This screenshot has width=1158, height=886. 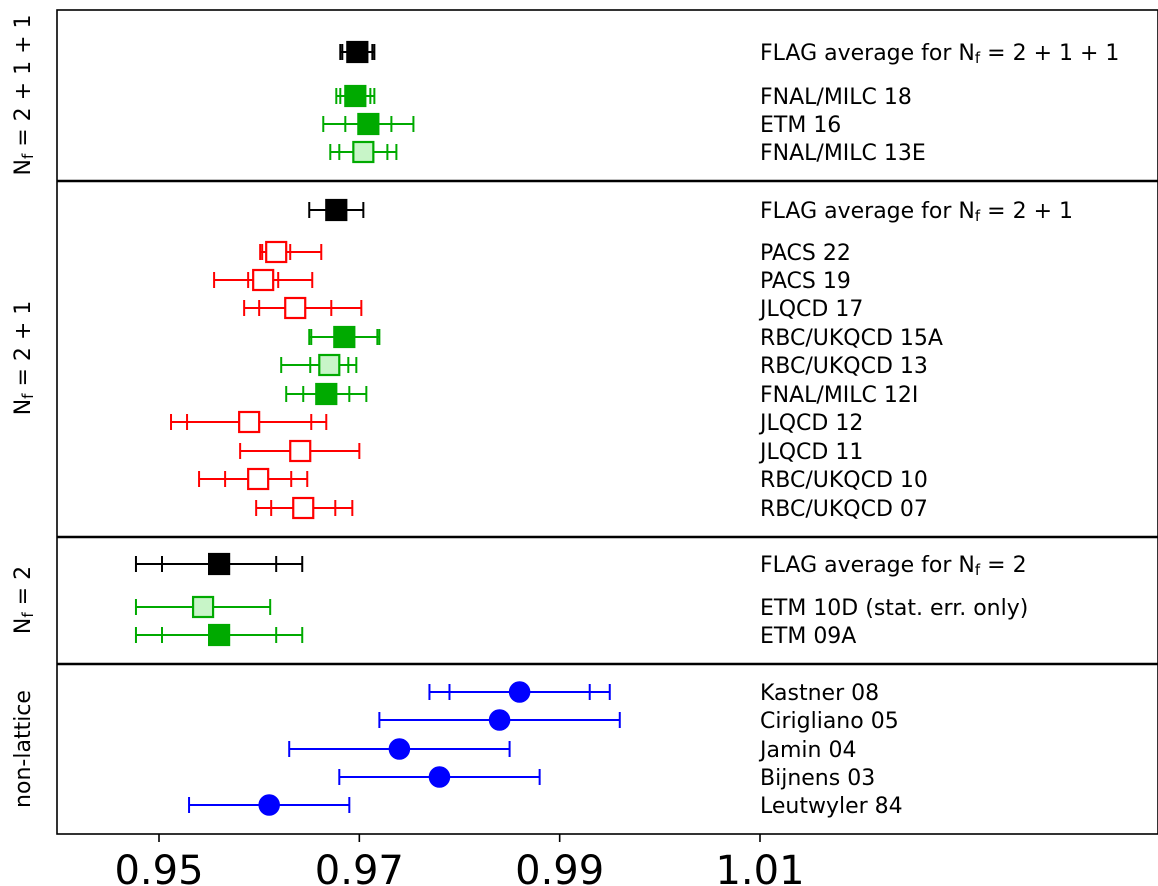 What do you see at coordinates (851, 338) in the screenshot?
I see `row-label: RBC/UKQCD 15A` at bounding box center [851, 338].